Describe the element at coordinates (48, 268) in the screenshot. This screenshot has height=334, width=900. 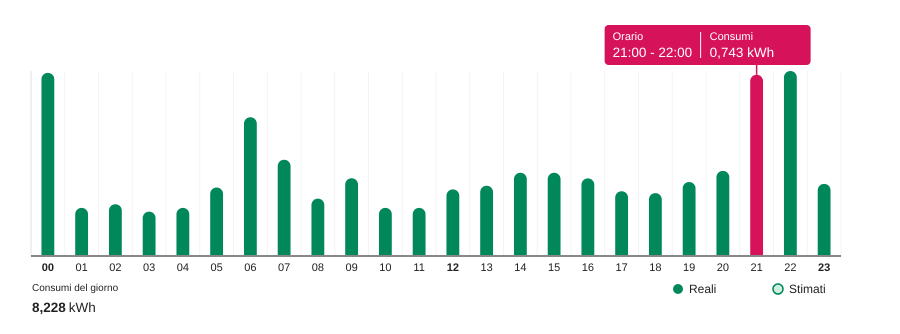
I see `x-tick-label: 00` at that location.